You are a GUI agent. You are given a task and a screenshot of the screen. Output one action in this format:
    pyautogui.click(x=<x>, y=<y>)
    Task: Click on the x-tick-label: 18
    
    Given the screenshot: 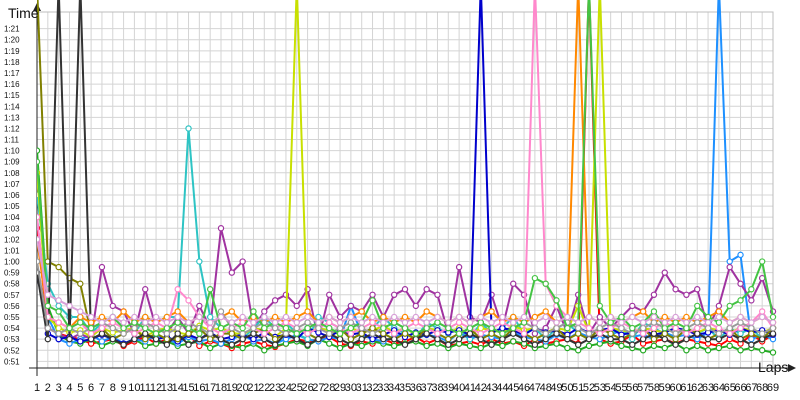 What is the action you would take?
    pyautogui.click(x=221, y=388)
    